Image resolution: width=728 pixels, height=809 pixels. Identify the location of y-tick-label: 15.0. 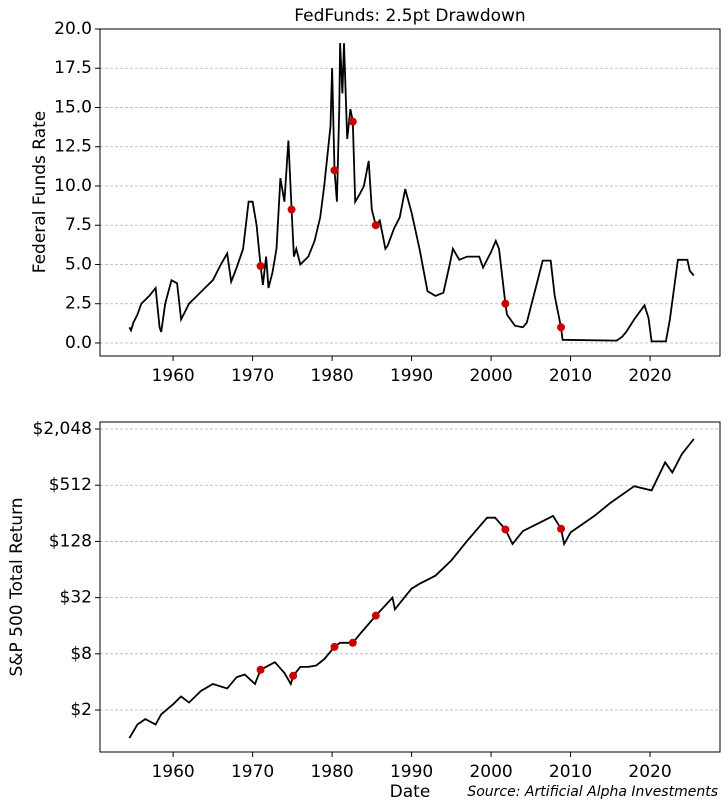
(73, 107).